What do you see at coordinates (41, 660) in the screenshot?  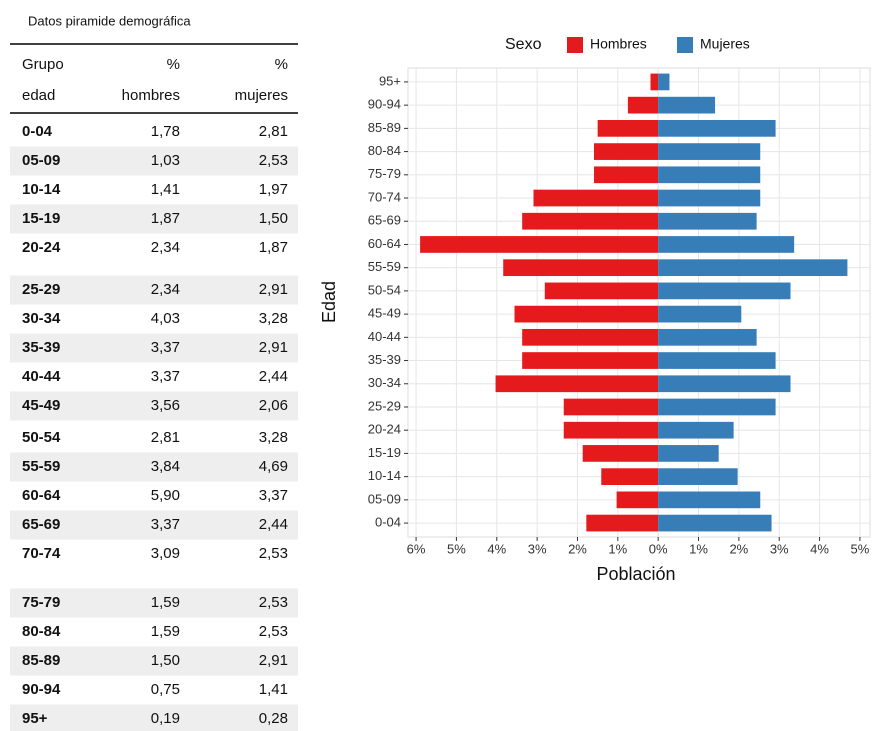 I see `table-cell: 85-89` at bounding box center [41, 660].